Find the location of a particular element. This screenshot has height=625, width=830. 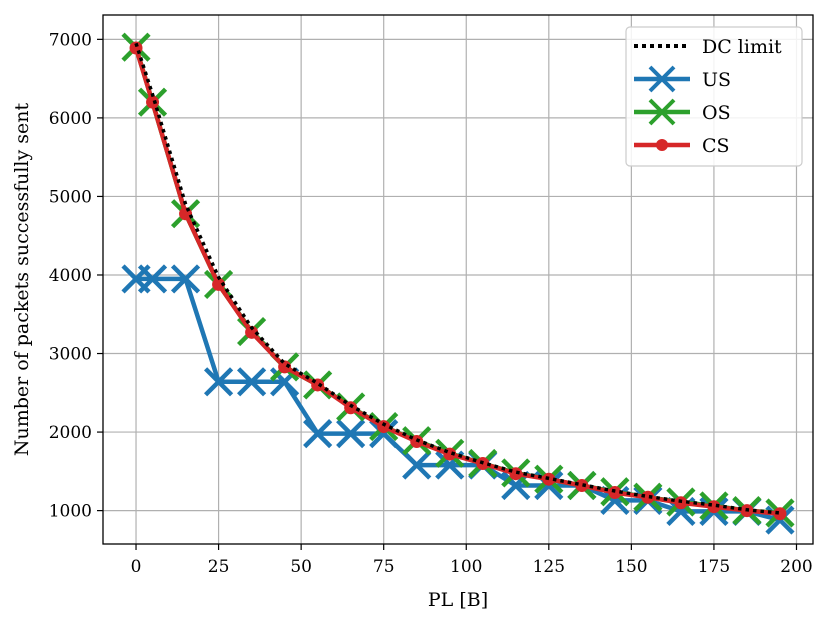

y-tick-label: 1000 is located at coordinates (70, 512).